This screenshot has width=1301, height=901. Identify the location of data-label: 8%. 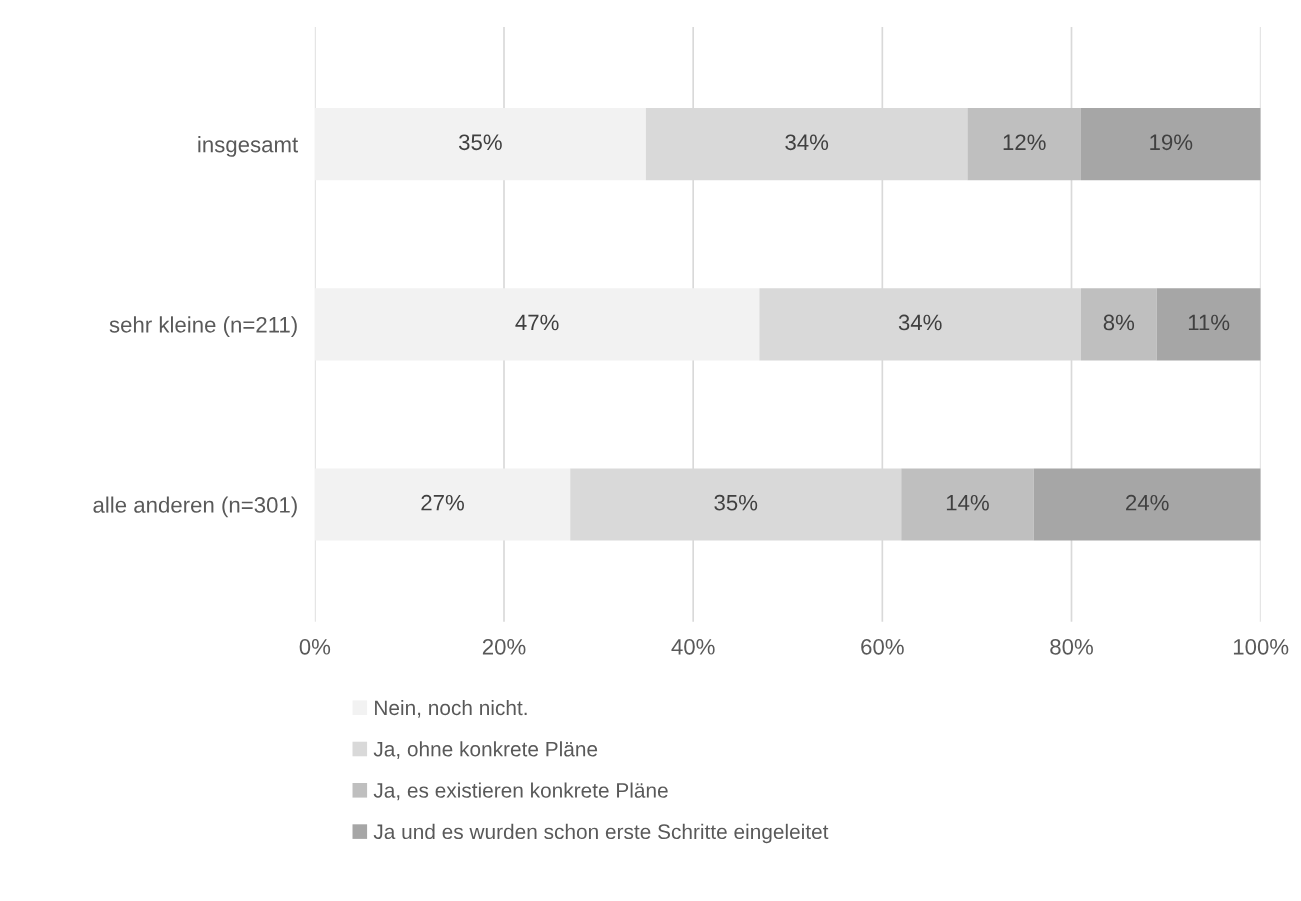
(1119, 322).